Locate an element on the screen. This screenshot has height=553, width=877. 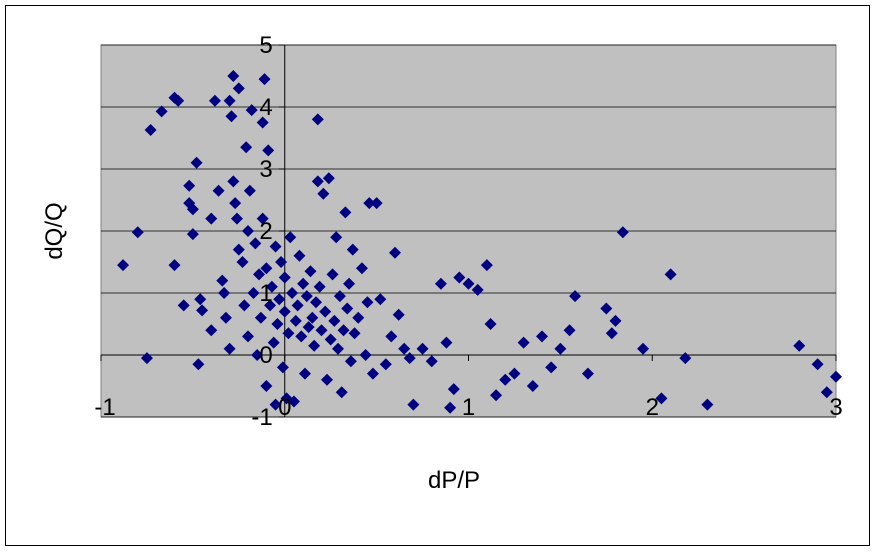
y-tick-label: 1 is located at coordinates (265, 293).